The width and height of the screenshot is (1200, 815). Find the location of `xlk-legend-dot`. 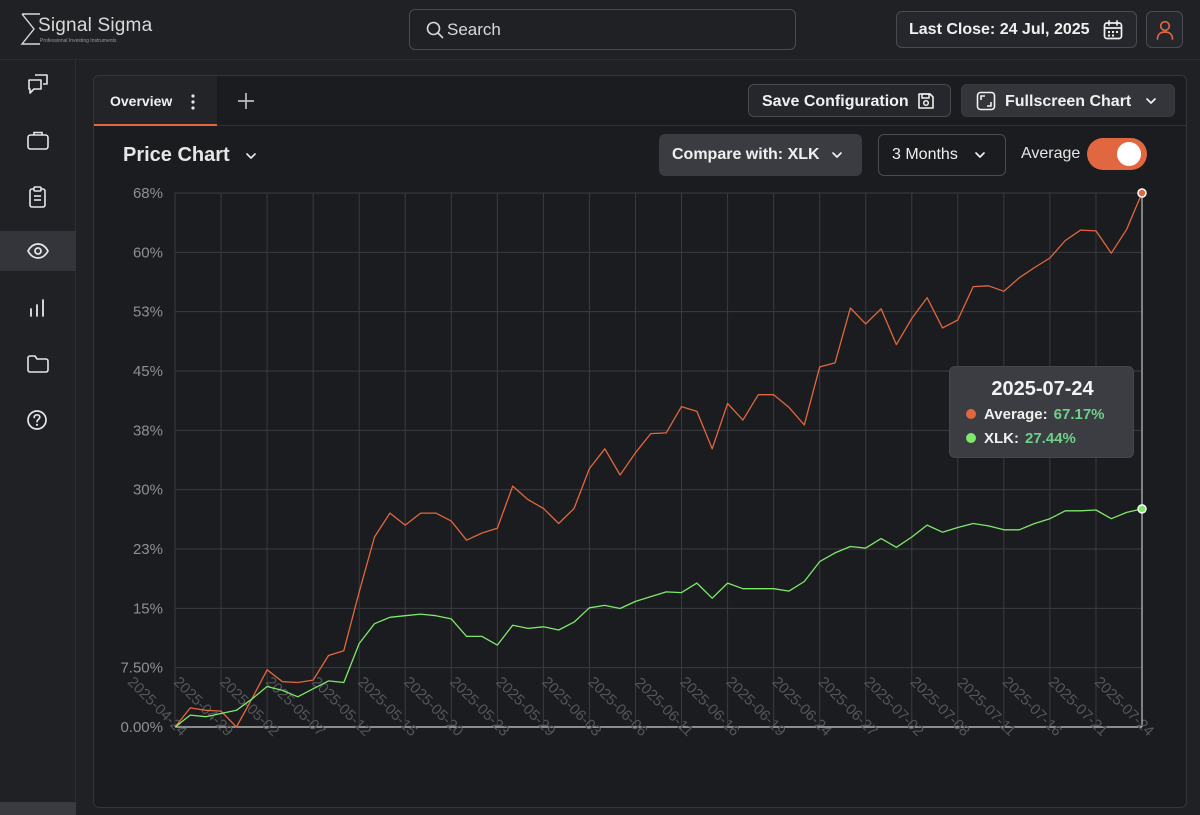

xlk-legend-dot is located at coordinates (971, 438).